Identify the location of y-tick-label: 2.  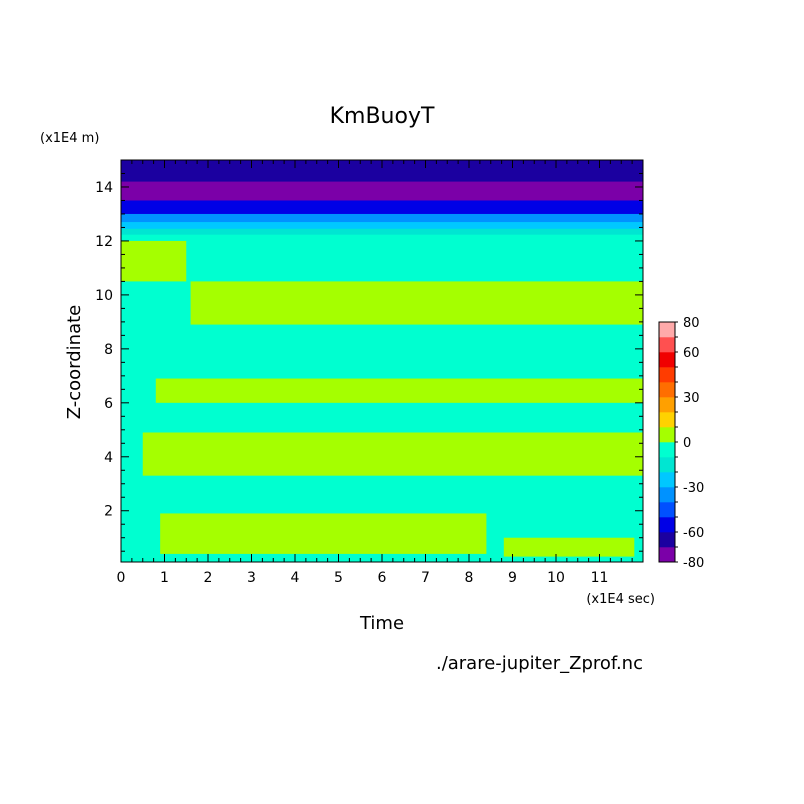
(108, 512).